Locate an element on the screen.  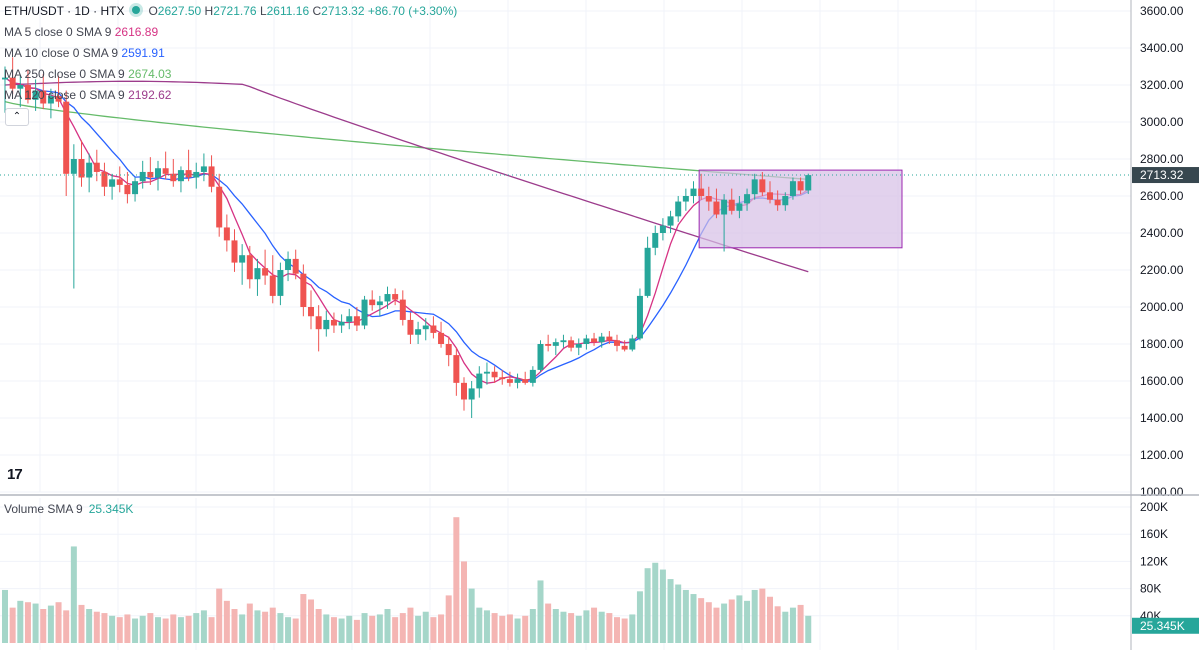
indicator-ma250: MA 250 close 0 SMA 9 2674.03 is located at coordinates (88, 74).